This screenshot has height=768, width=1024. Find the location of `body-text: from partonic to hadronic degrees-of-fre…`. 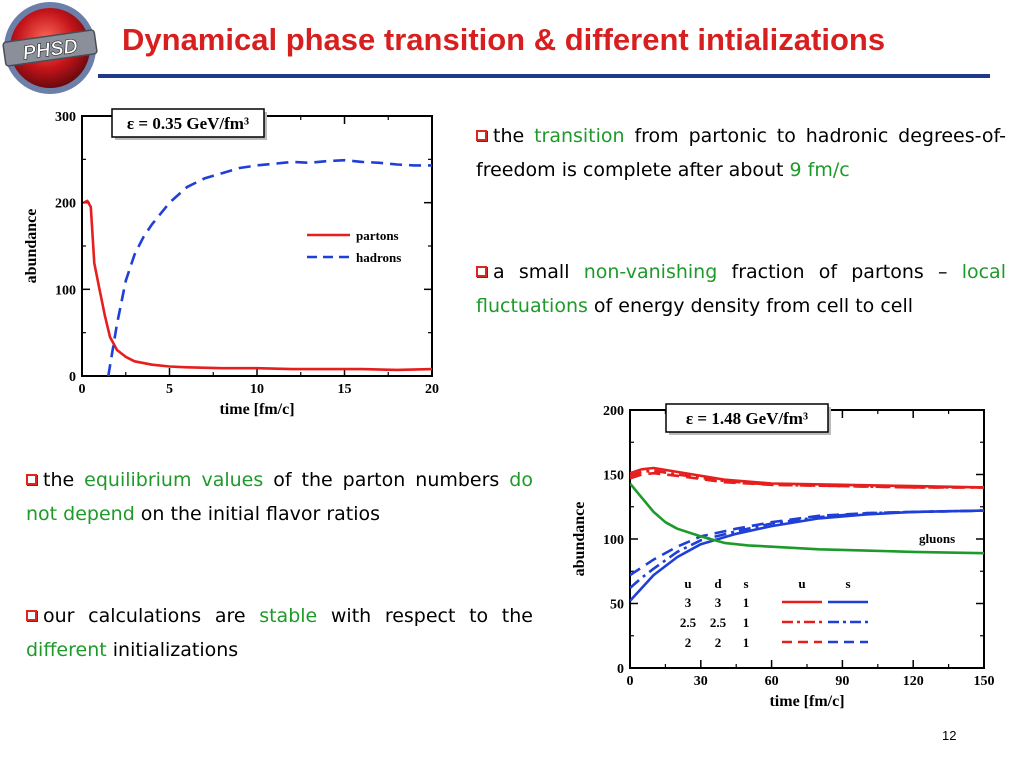

body-text: from partonic to hadronic degrees-of-fre… is located at coordinates (741, 153).